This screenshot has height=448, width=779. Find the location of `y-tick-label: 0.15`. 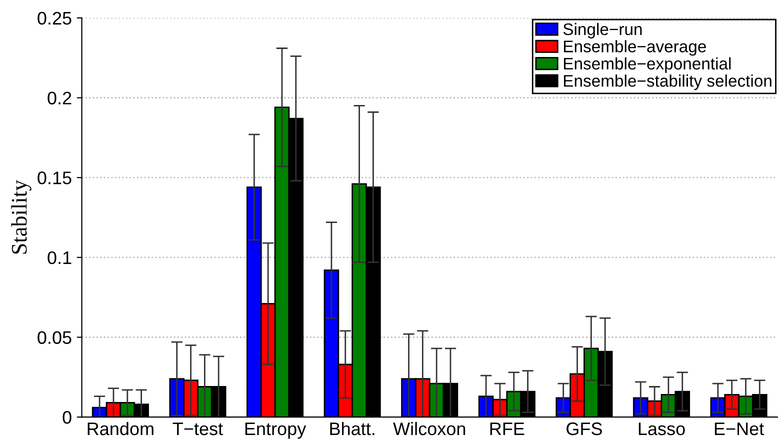

y-tick-label: 0.15 is located at coordinates (55, 178).